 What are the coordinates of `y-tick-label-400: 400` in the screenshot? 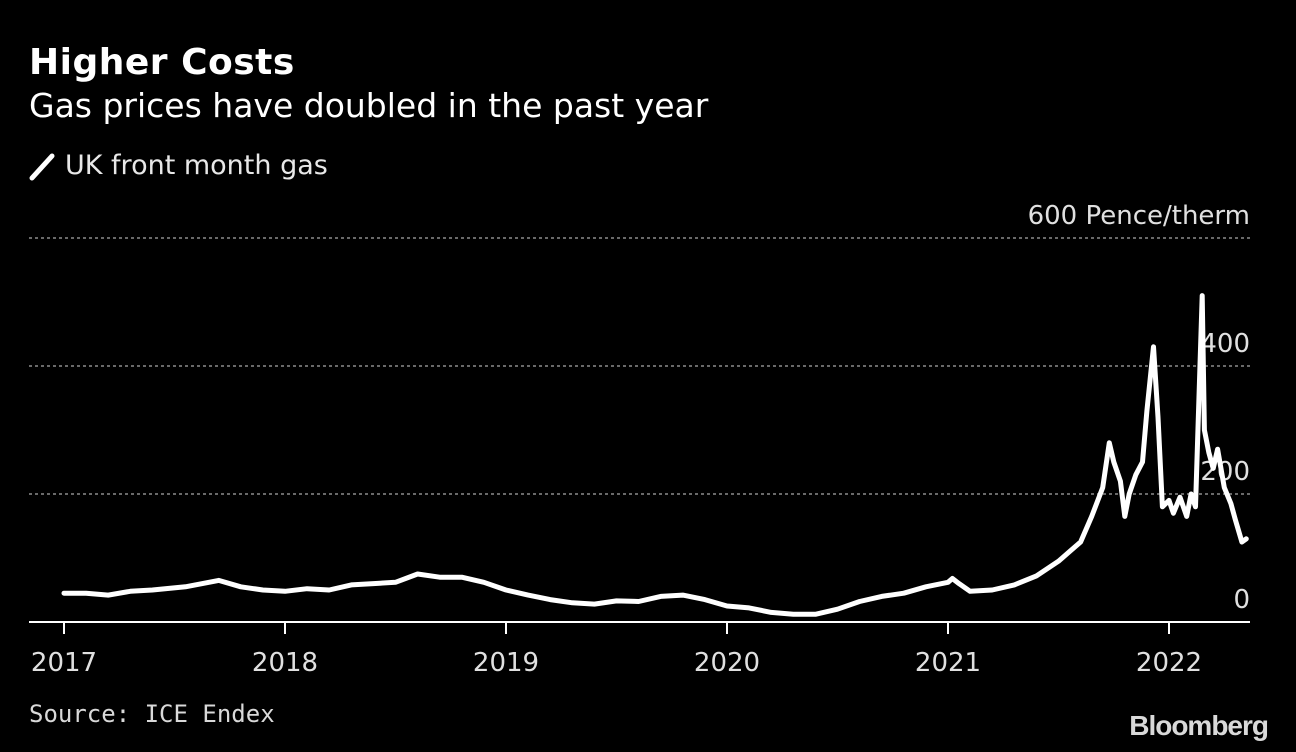 It's located at (1225, 344).